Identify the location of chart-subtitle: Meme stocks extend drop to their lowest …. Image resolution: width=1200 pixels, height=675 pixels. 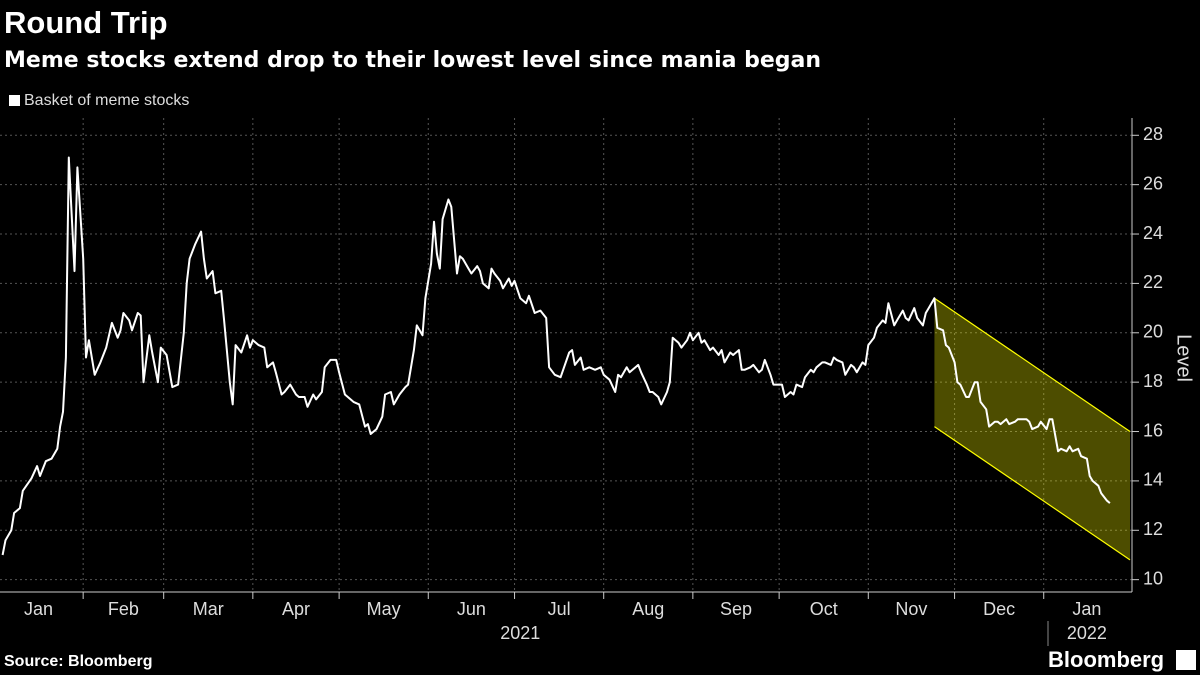
(412, 60).